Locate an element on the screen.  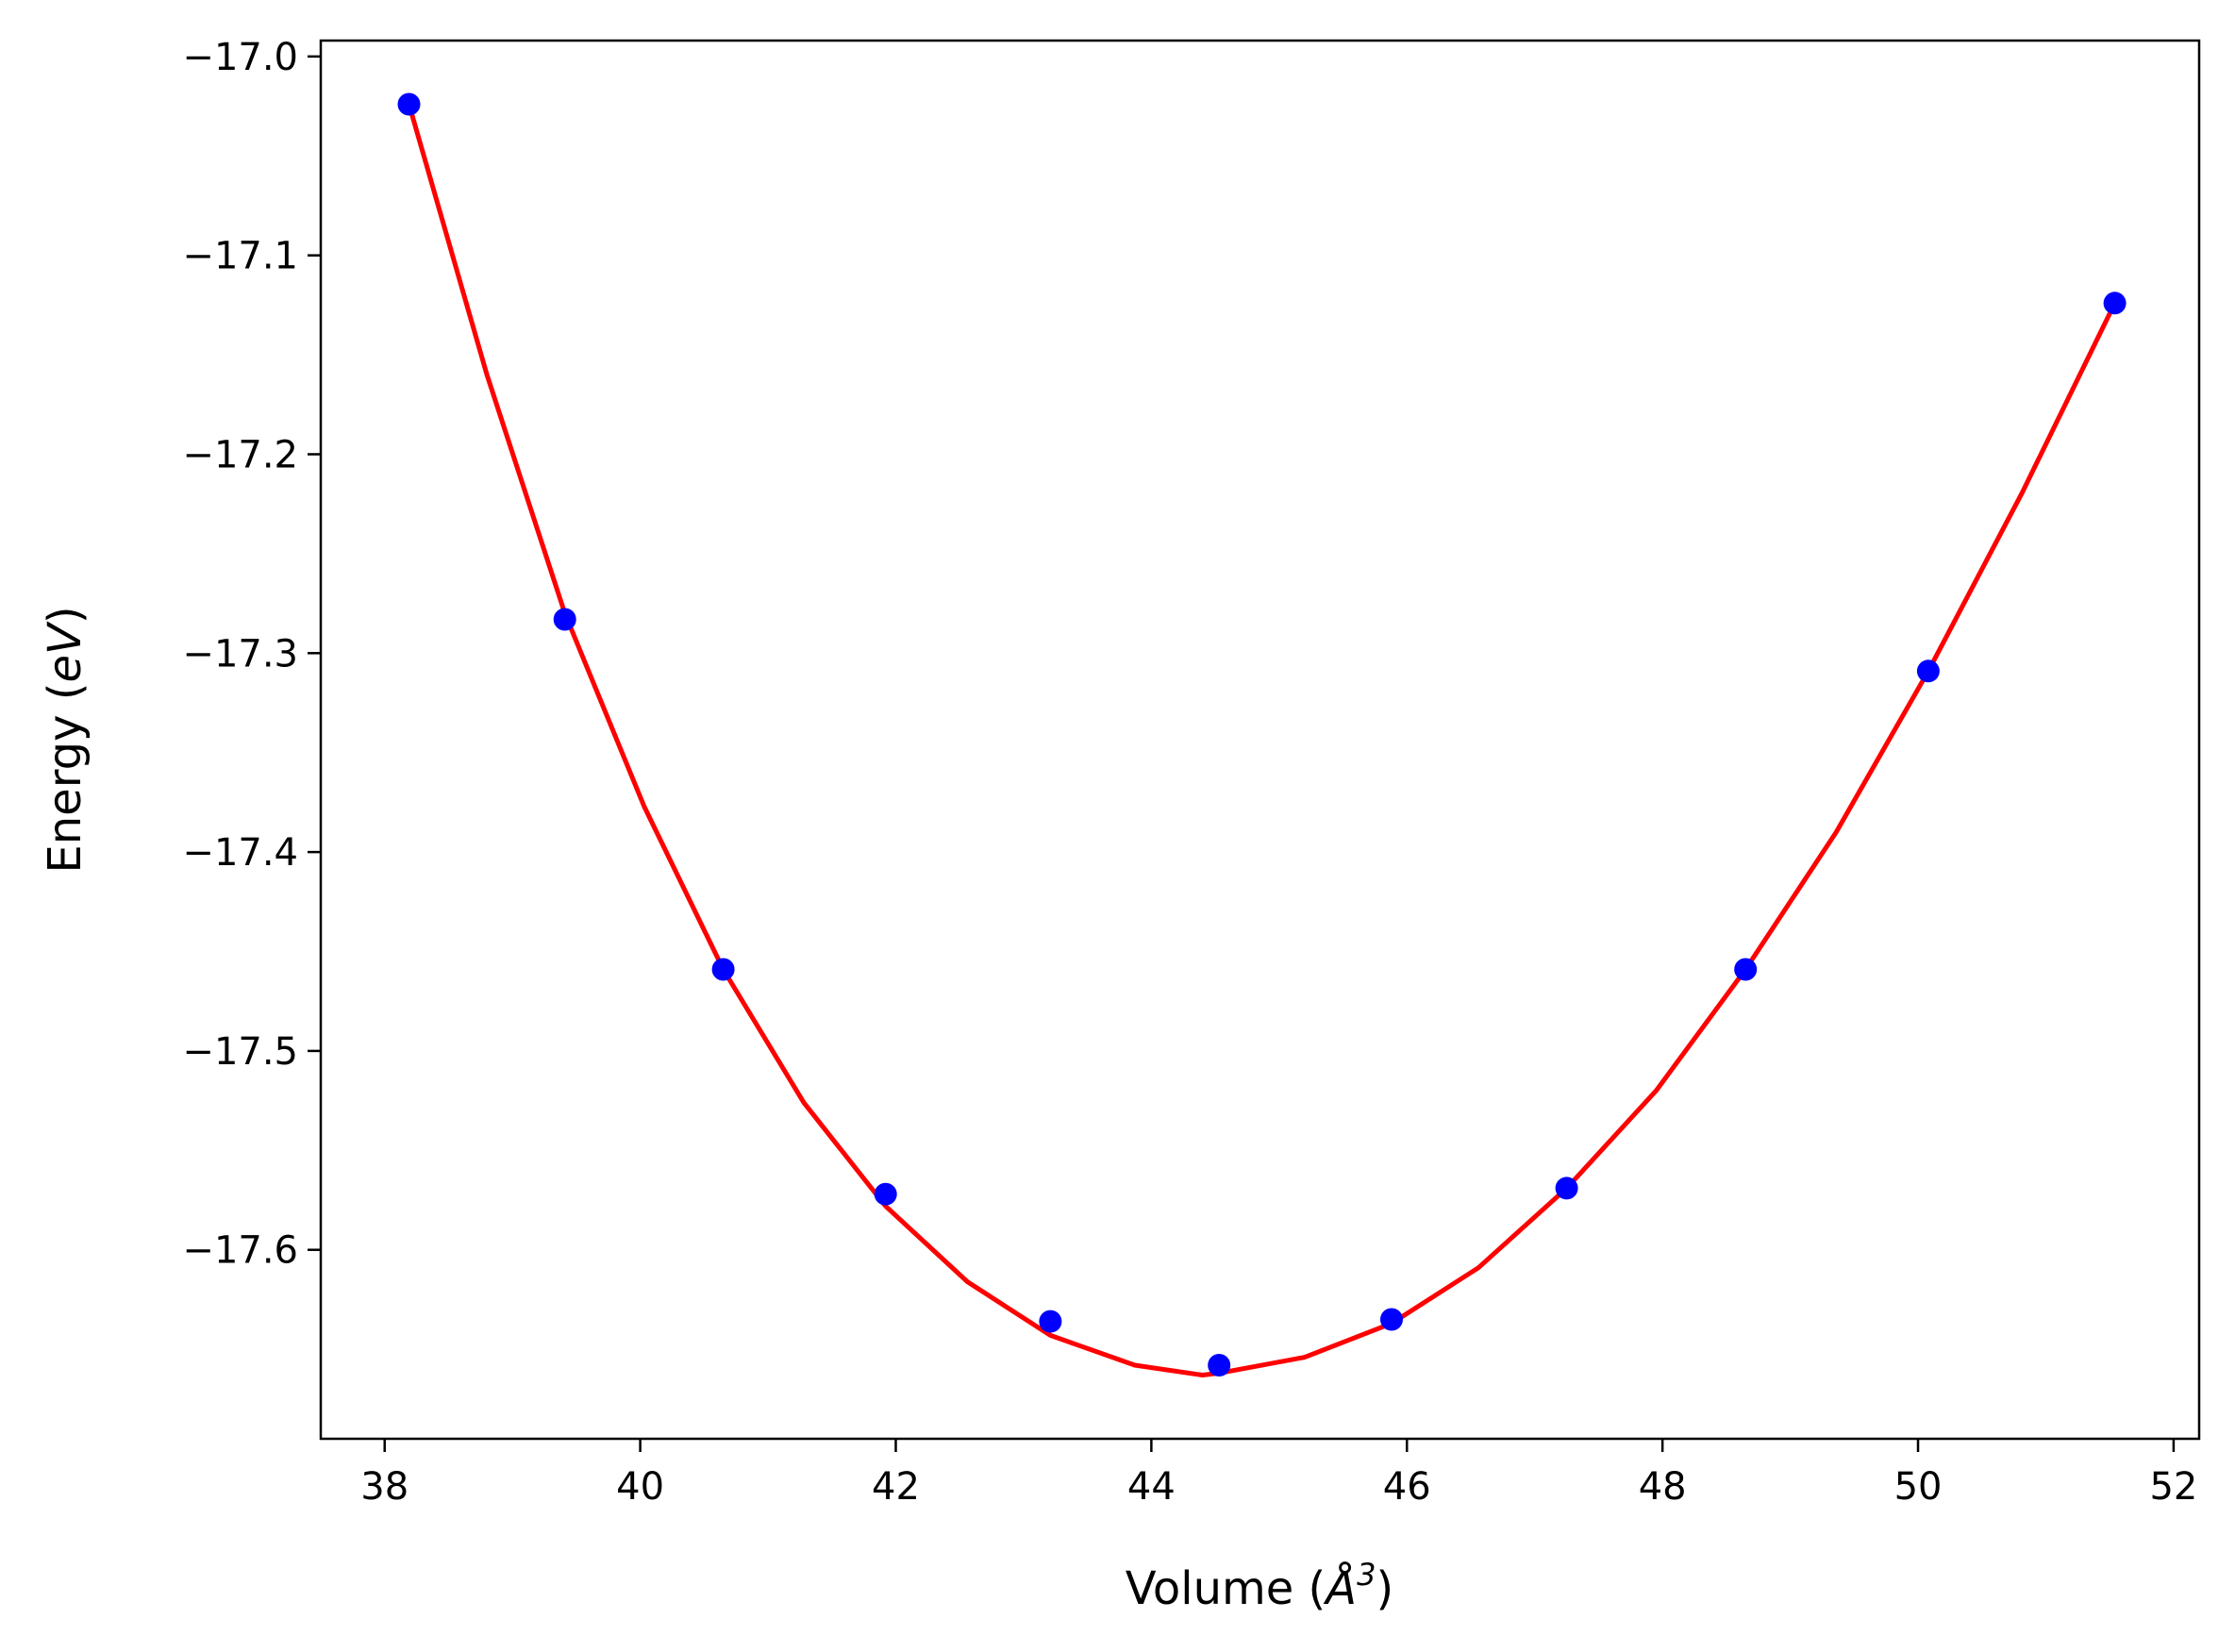
y-tick-label: −17.0 is located at coordinates (240, 57).